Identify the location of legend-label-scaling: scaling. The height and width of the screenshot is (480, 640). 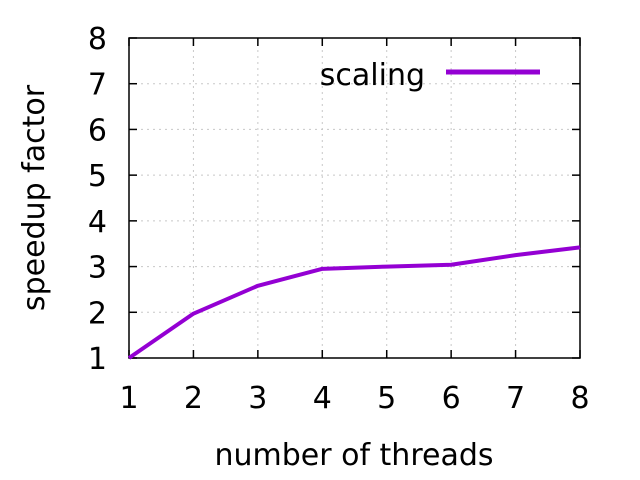
(372, 75).